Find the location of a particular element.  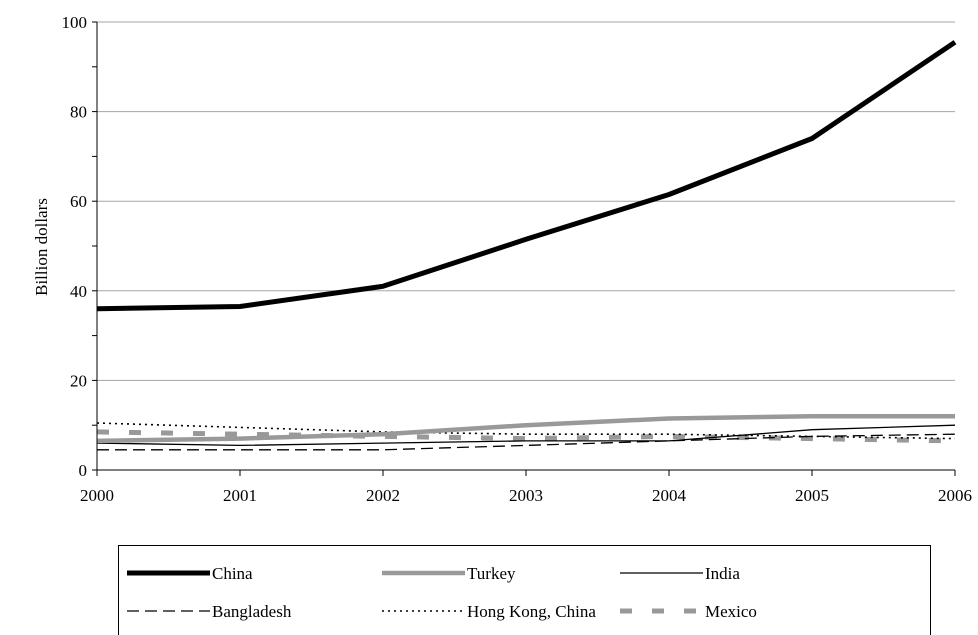

x-tick-label: 2006 is located at coordinates (955, 495).